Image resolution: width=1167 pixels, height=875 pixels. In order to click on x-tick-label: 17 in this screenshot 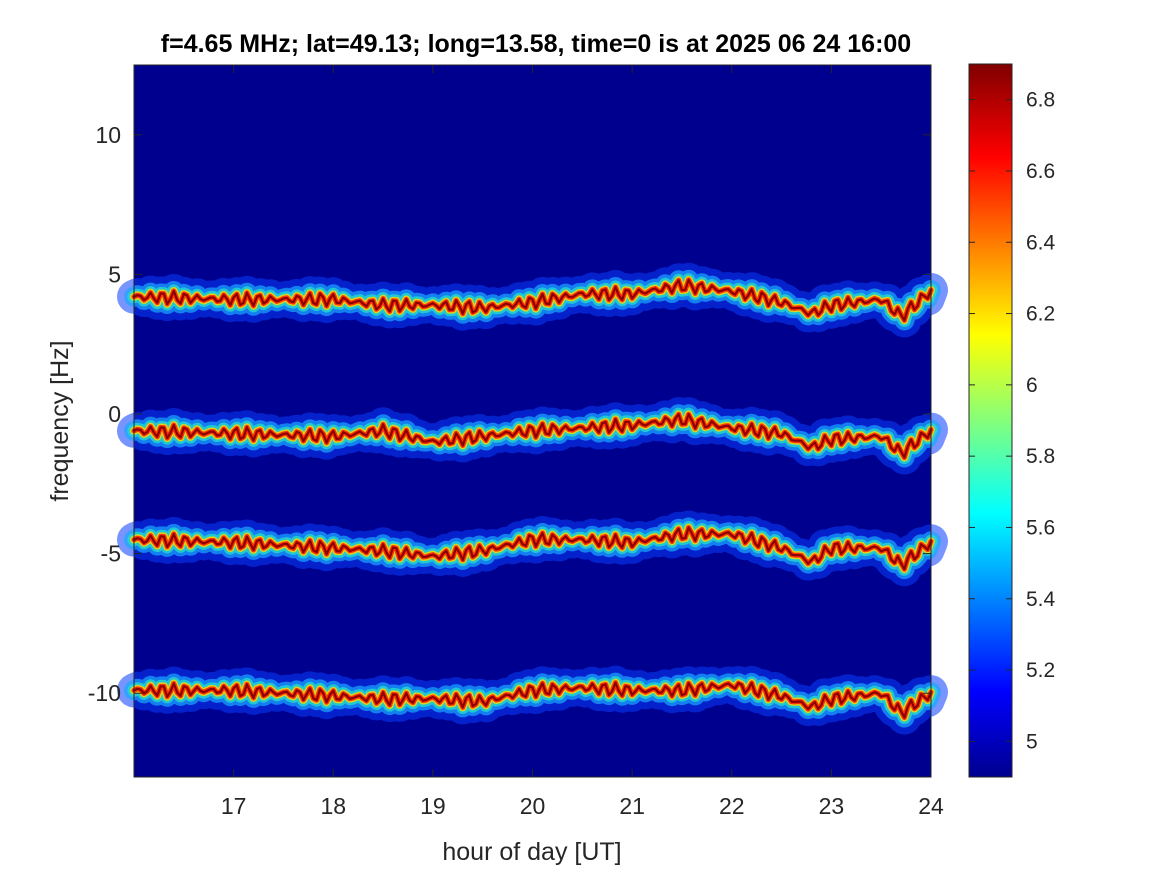, I will do `click(234, 806)`.